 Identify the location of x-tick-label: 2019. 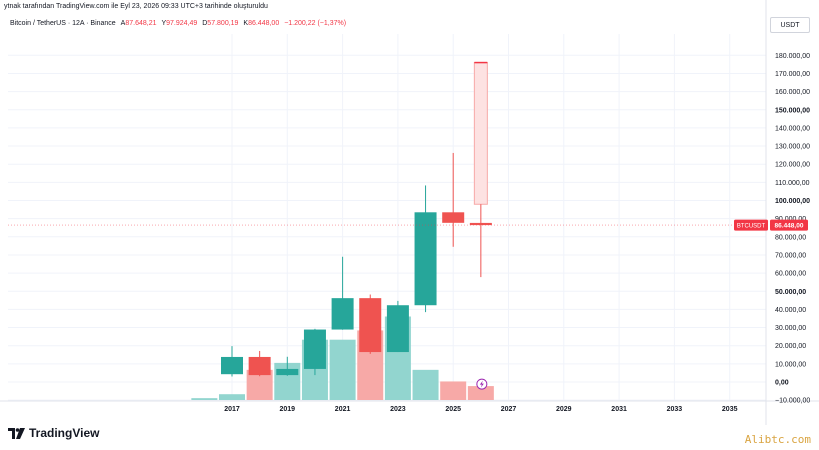
(288, 409).